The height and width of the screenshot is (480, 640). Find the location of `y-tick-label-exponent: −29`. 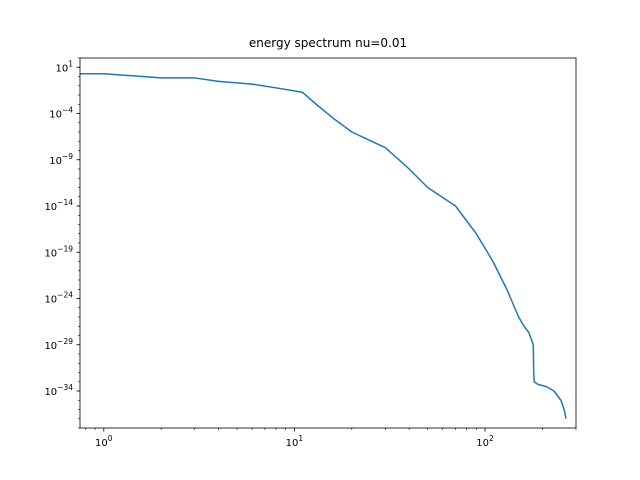

y-tick-label-exponent: −29 is located at coordinates (65, 341).